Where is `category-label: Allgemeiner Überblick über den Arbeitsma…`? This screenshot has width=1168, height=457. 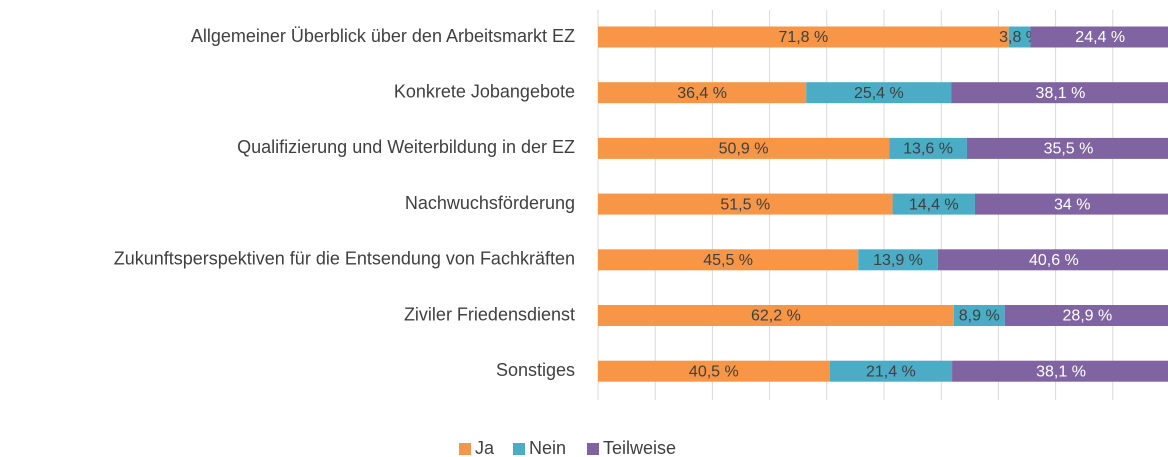
category-label: Allgemeiner Überblick über den Arbeitsma… is located at coordinates (383, 36).